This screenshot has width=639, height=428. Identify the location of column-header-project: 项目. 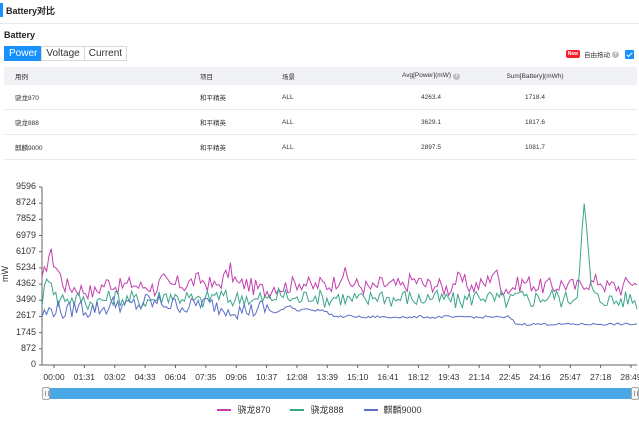
(206, 77).